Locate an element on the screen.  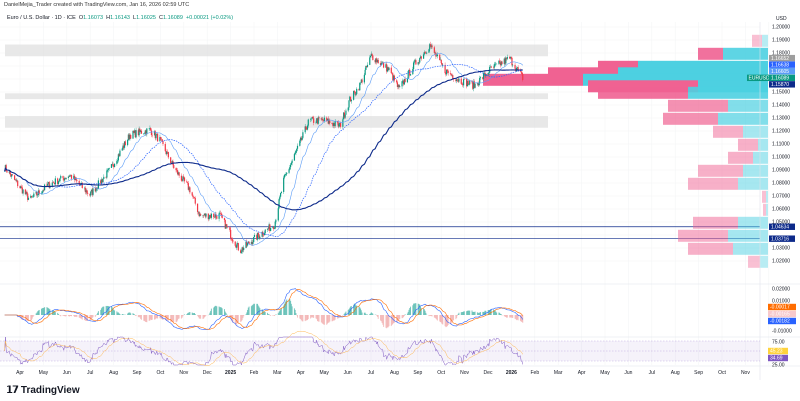
tradingview-logo: 𝟭𝟳 TradingView is located at coordinates (43, 390).